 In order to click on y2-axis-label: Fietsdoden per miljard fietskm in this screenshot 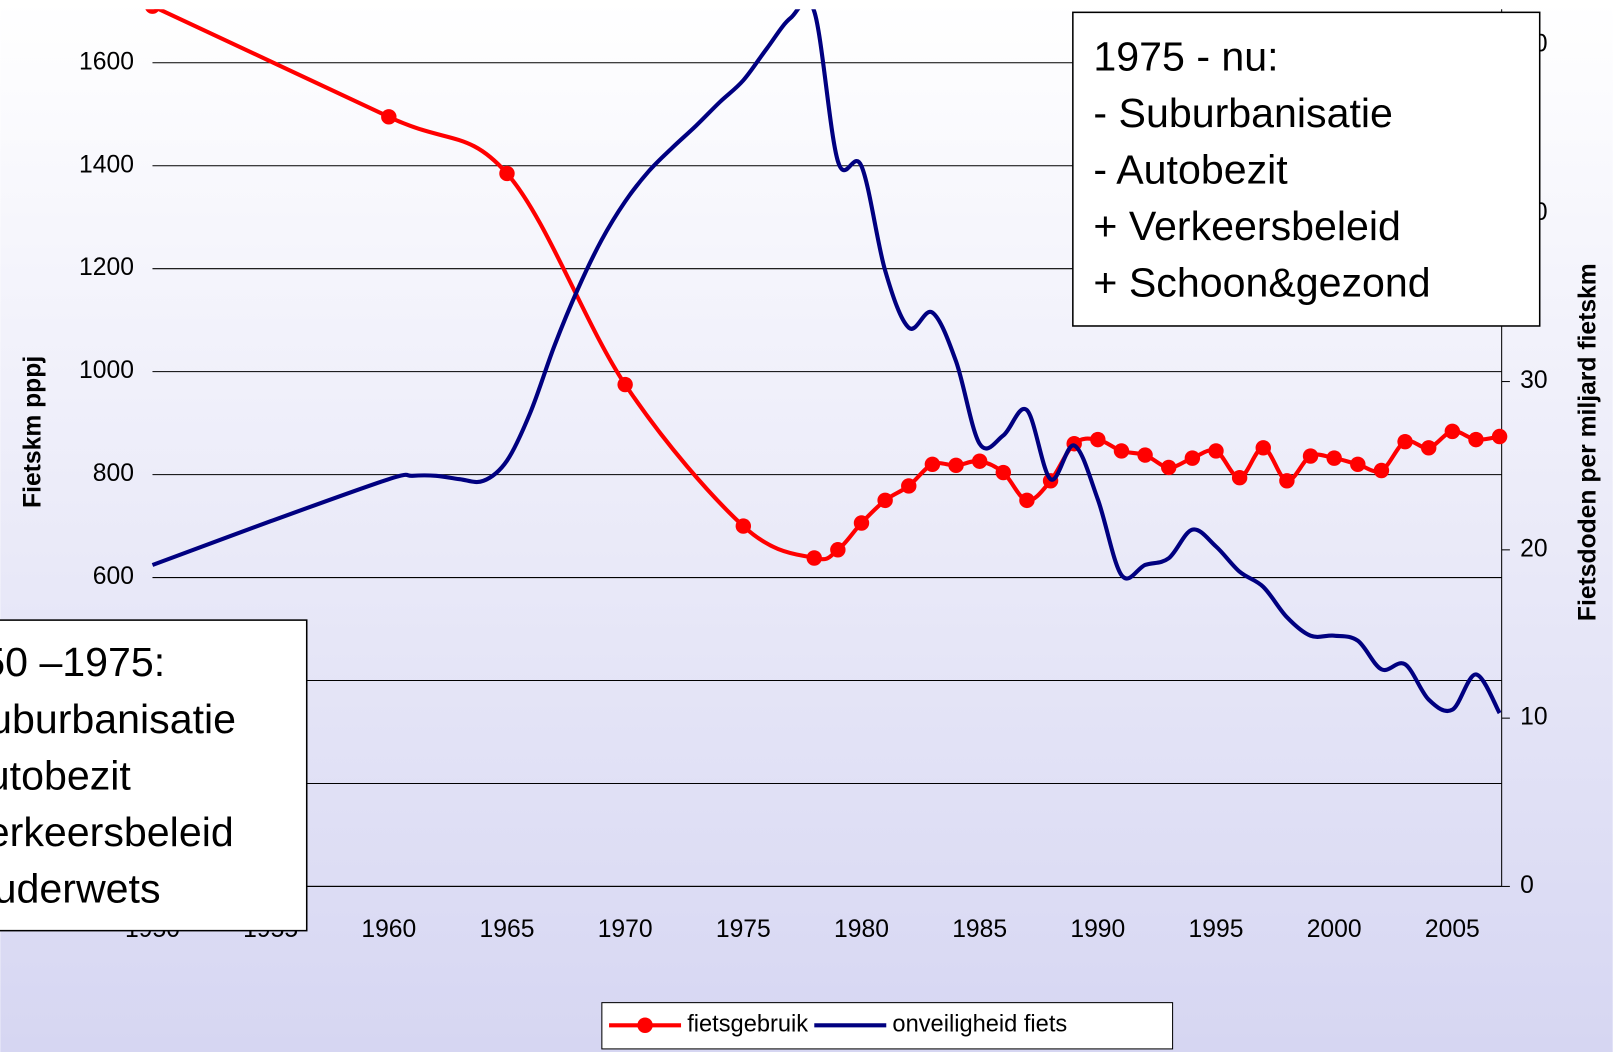, I will do `click(1588, 442)`.